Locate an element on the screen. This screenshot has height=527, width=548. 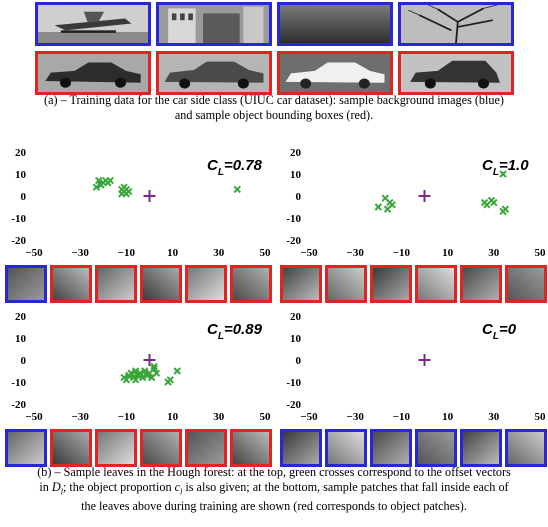
leaf-proportion-label: CL=0.78 is located at coordinates (235, 167).